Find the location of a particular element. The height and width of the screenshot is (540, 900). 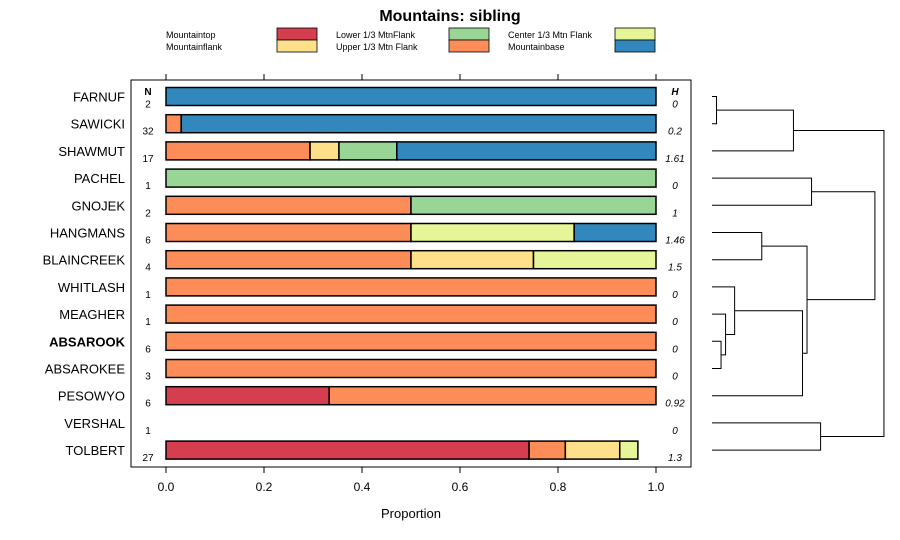

row-label: FARNUF is located at coordinates (99, 97).